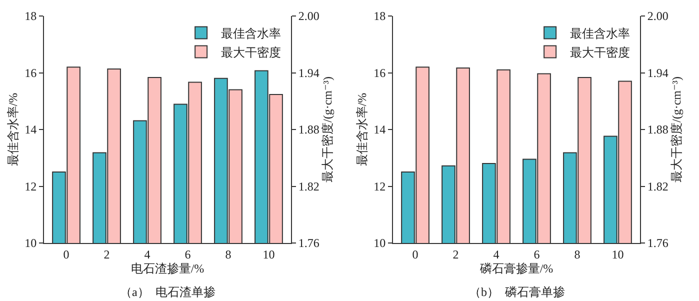 This screenshot has width=699, height=301. I want to click on x-axis-title: 电石渣掺量/%, so click(167, 268).